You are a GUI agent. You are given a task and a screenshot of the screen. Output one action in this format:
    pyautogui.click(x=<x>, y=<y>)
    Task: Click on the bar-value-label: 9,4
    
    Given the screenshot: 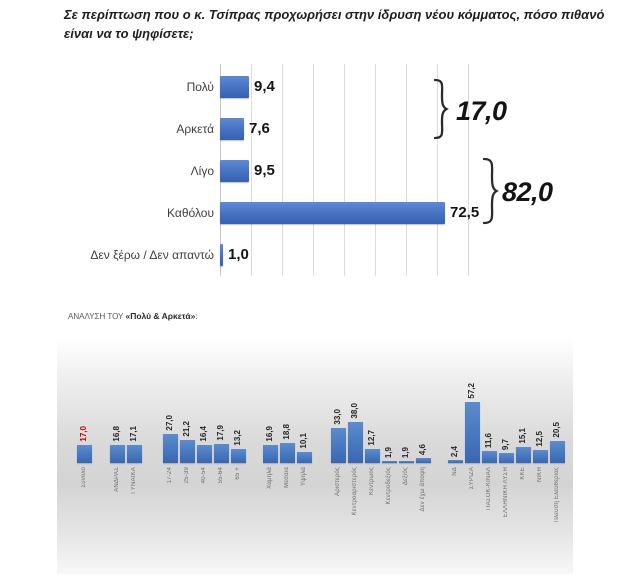 What is the action you would take?
    pyautogui.click(x=264, y=86)
    